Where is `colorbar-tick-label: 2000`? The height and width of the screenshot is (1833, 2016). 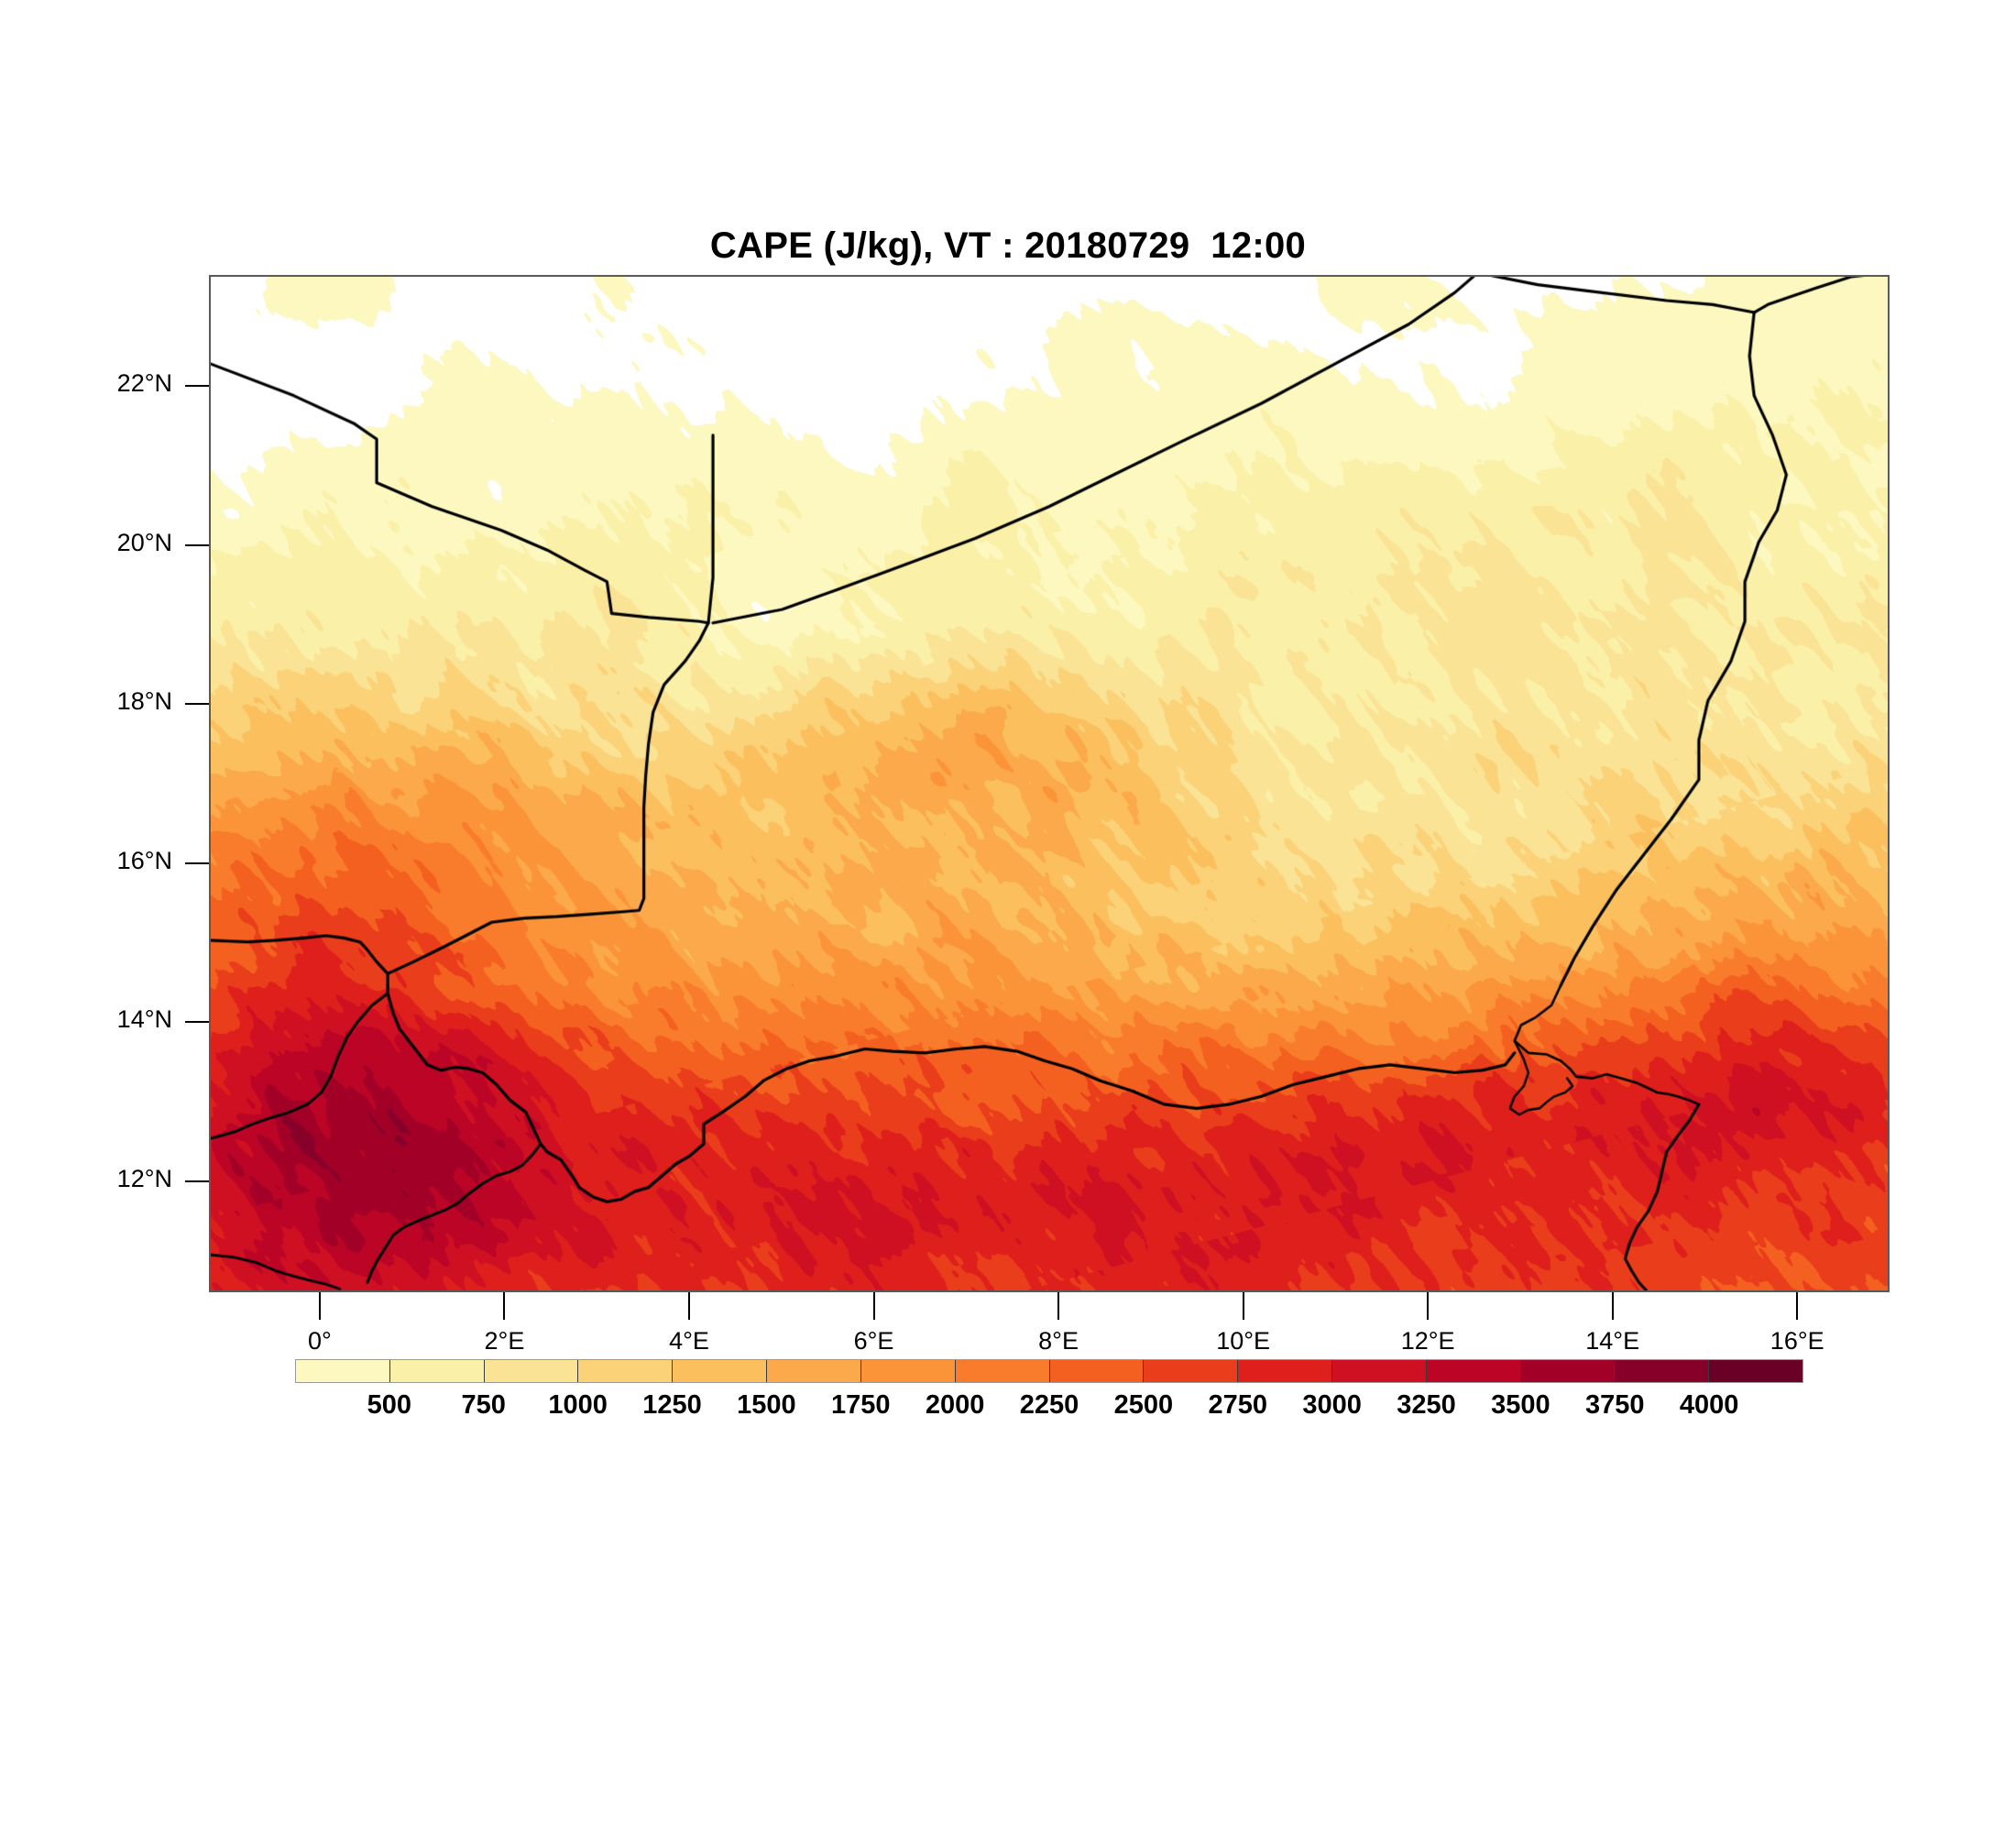
colorbar-tick-label: 2000 is located at coordinates (955, 1405).